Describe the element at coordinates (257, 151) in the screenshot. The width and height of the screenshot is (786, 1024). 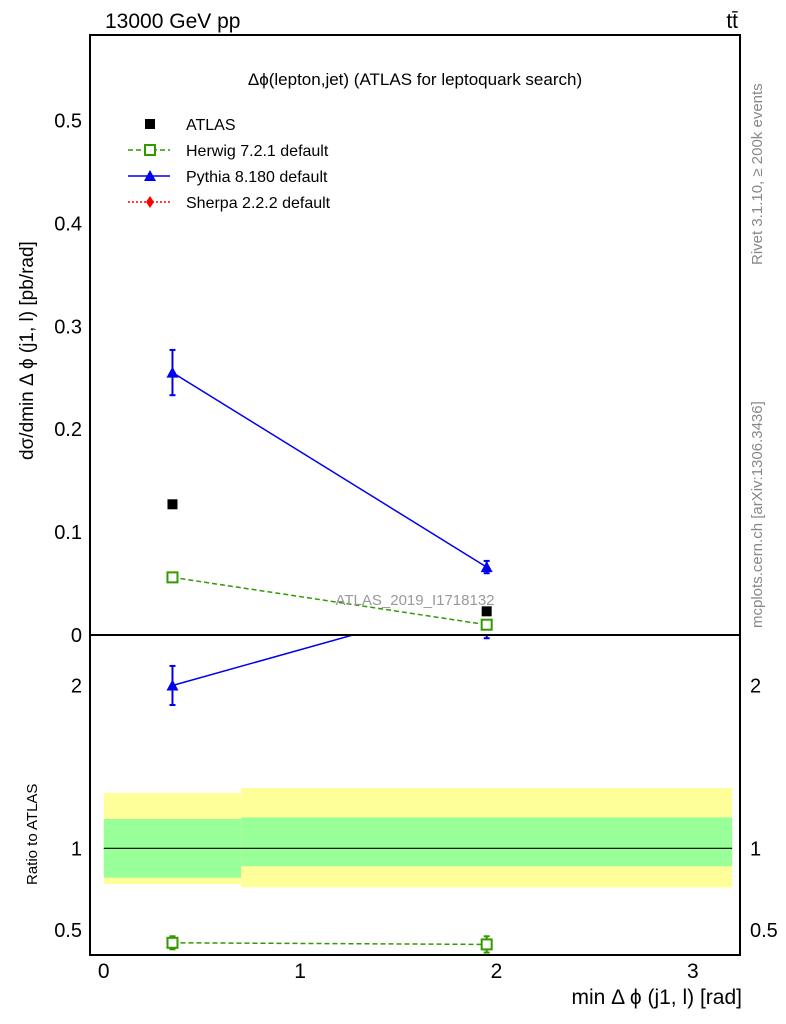
I see `legend-label: Herwig 7.2.1 default` at that location.